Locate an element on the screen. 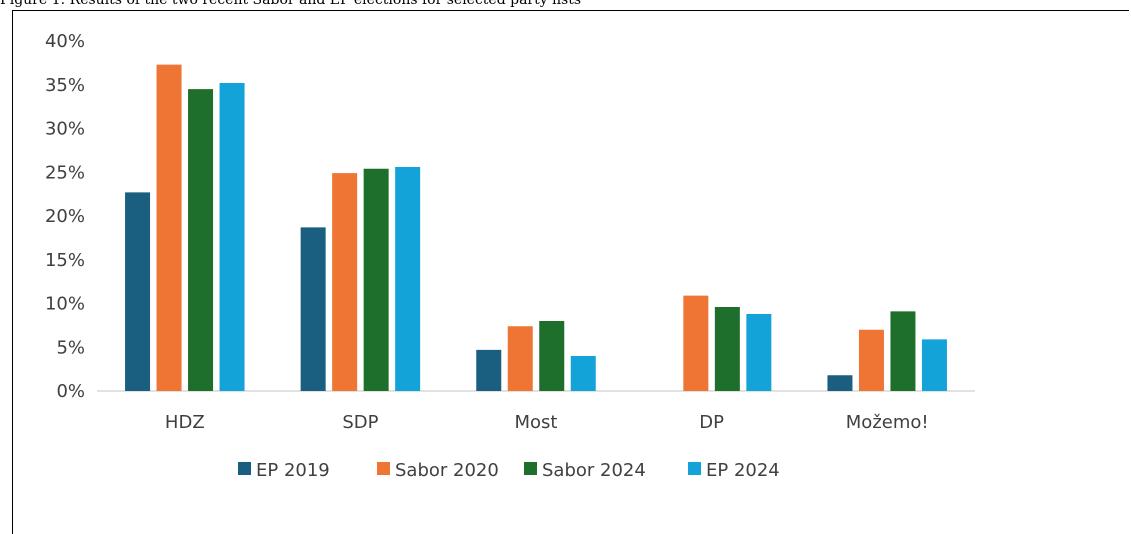 This screenshot has width=1131, height=534. y-tick-label: 0% is located at coordinates (70, 391).